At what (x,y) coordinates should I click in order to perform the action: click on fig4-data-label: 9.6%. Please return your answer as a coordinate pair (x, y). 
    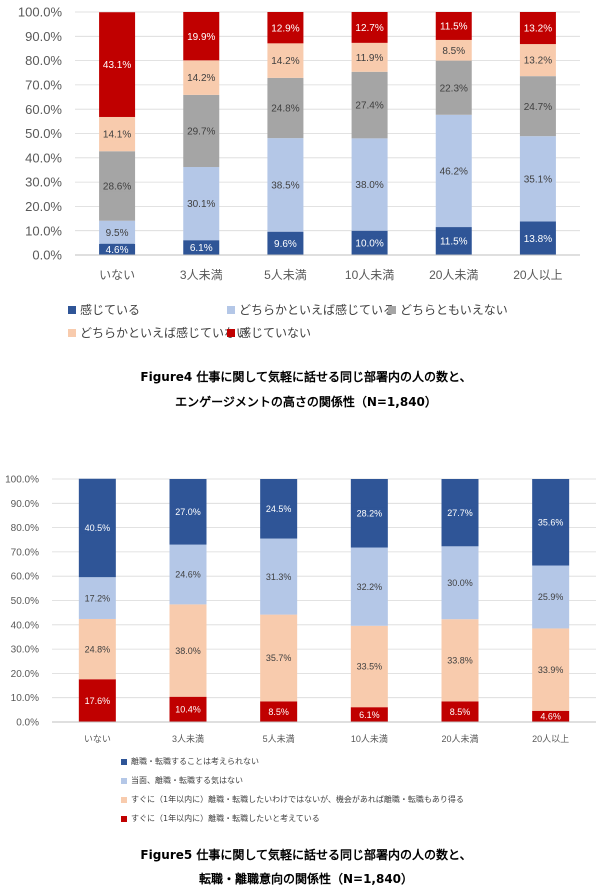
    Looking at the image, I should click on (285, 244).